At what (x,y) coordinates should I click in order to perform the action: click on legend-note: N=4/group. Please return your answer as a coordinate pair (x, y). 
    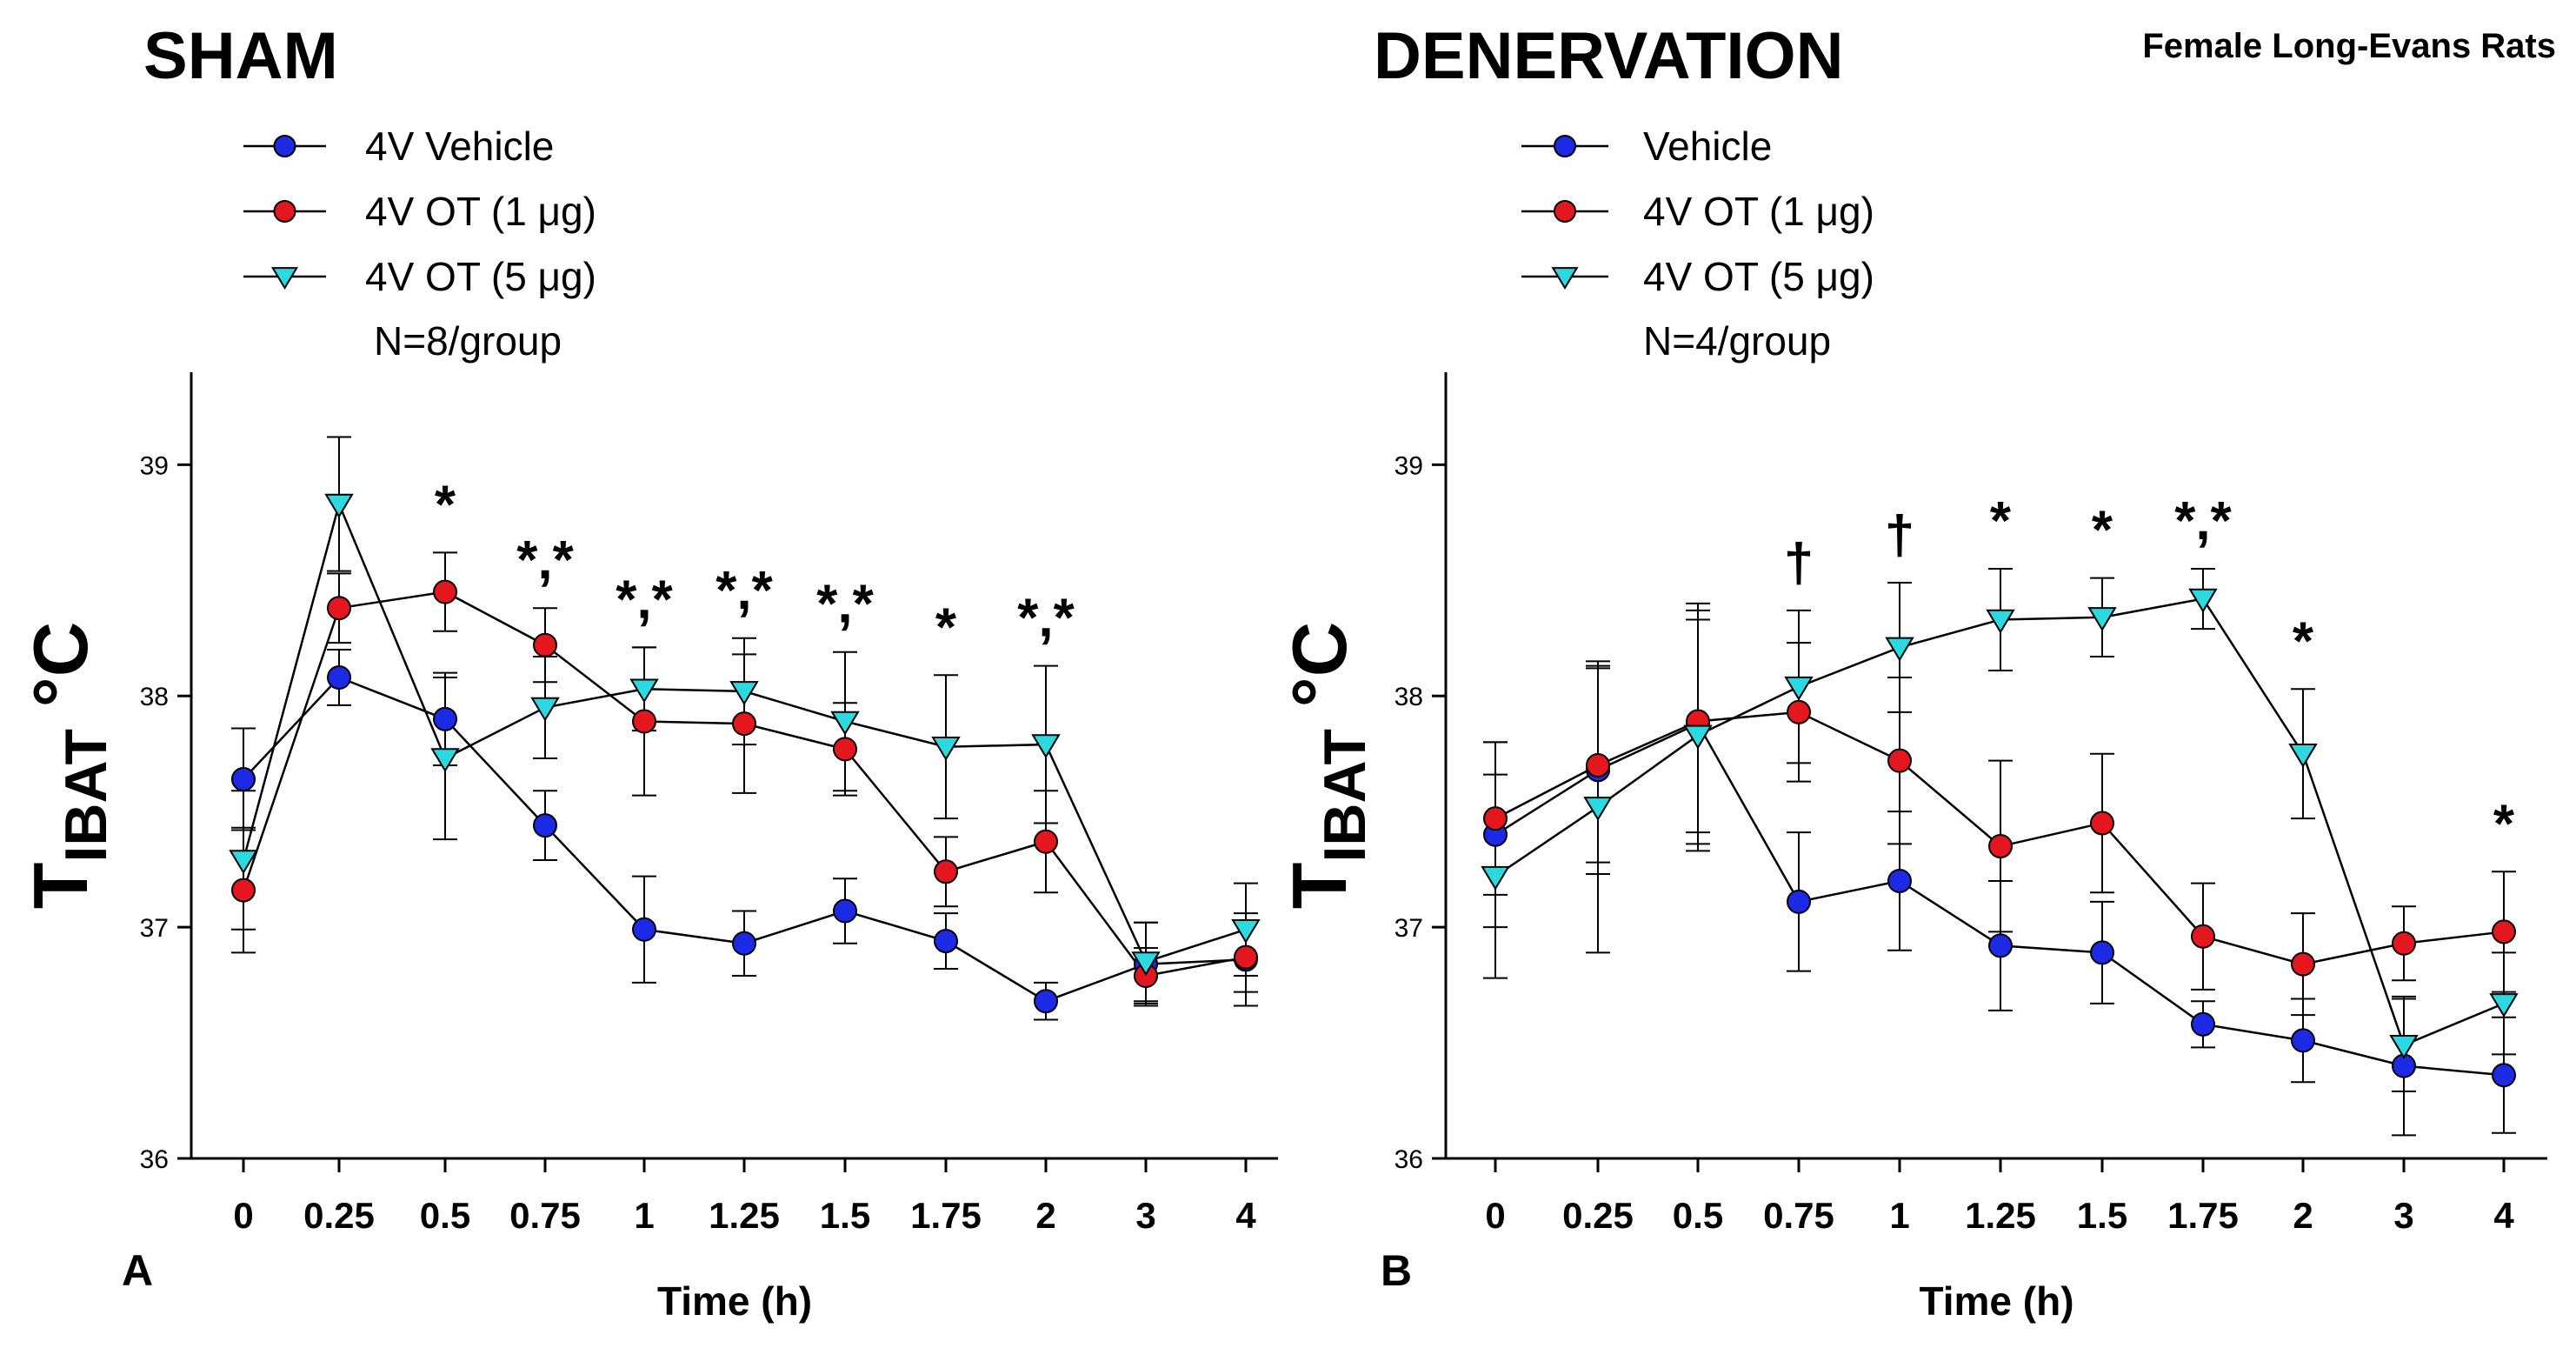
    Looking at the image, I should click on (1737, 341).